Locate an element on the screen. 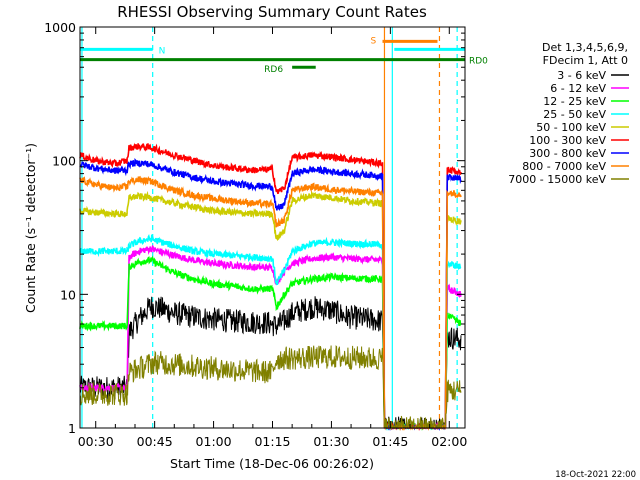 The width and height of the screenshot is (640, 480). legend-entry-6: 300 - 800 keV is located at coordinates (567, 153).